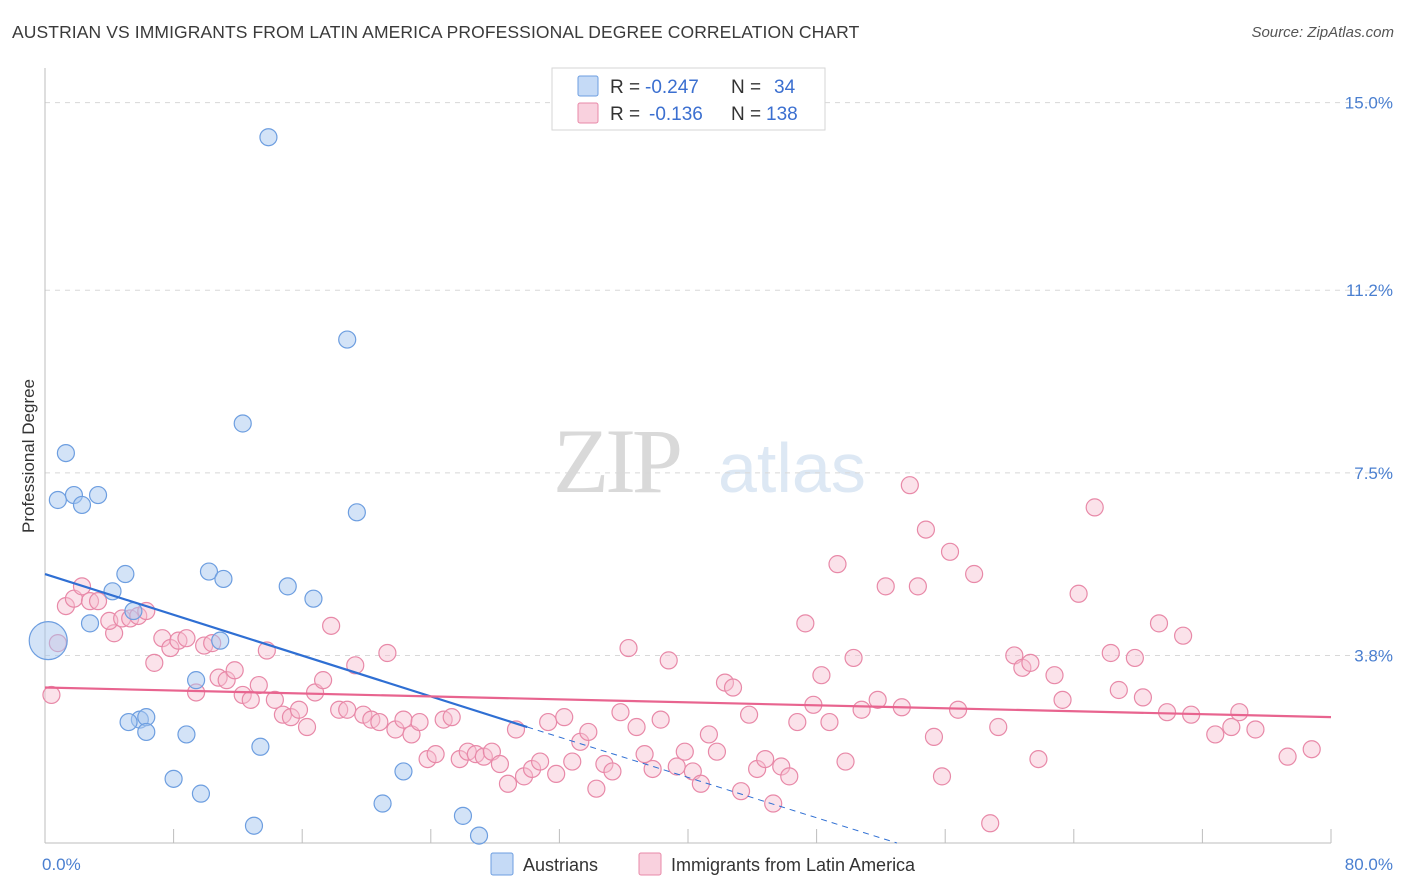 The width and height of the screenshot is (1406, 892). I want to click on series-legend-label-latam: Immigrants from Latin America, so click(793, 865).